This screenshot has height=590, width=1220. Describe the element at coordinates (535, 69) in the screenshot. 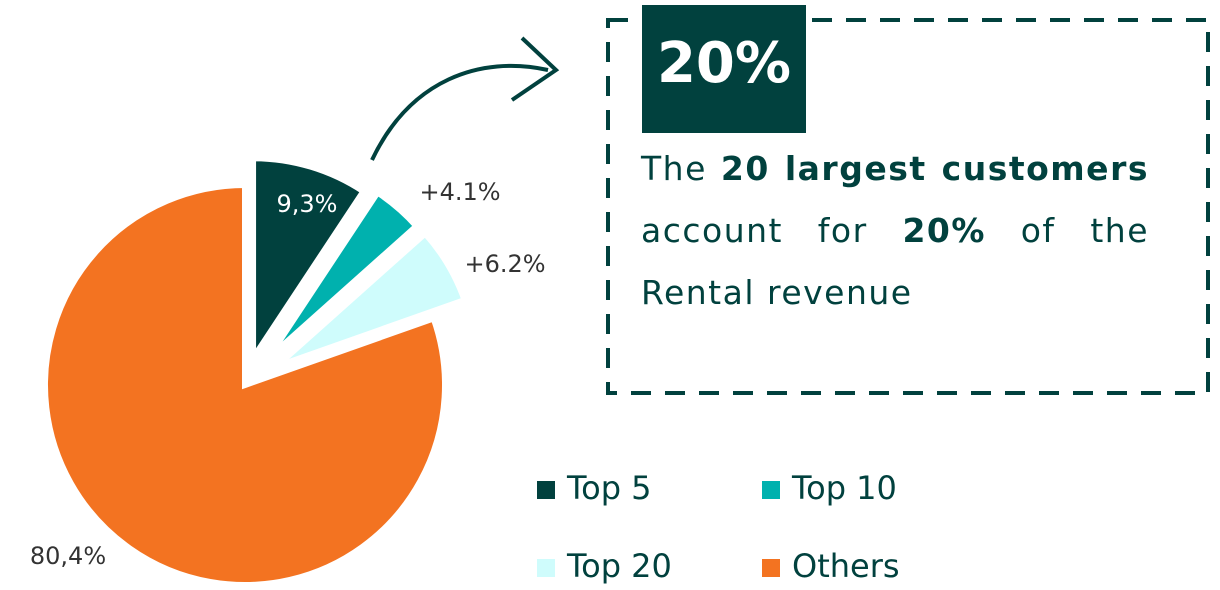

I see `arrow-head` at that location.